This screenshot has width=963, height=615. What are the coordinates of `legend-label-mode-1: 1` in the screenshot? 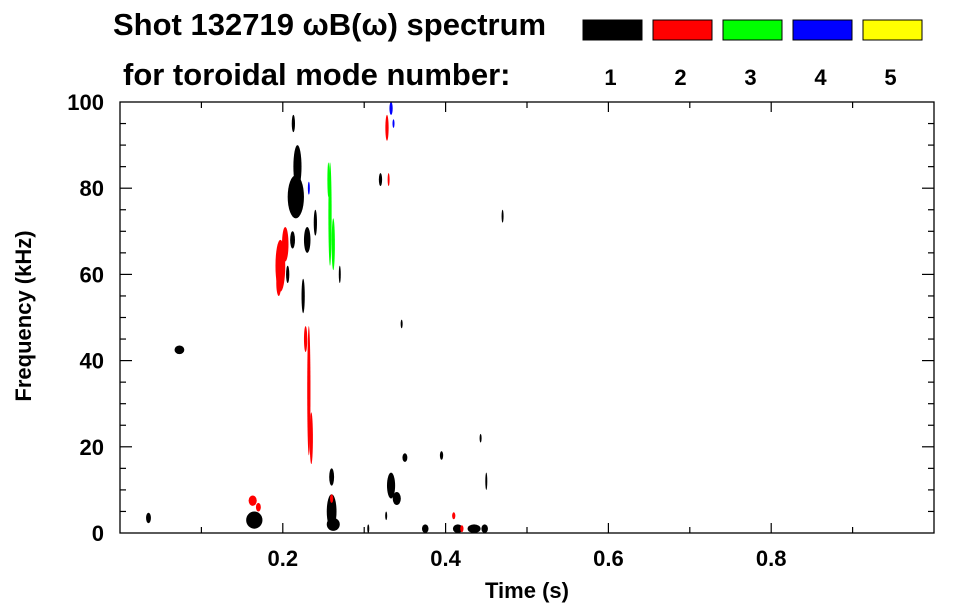 It's located at (610, 77).